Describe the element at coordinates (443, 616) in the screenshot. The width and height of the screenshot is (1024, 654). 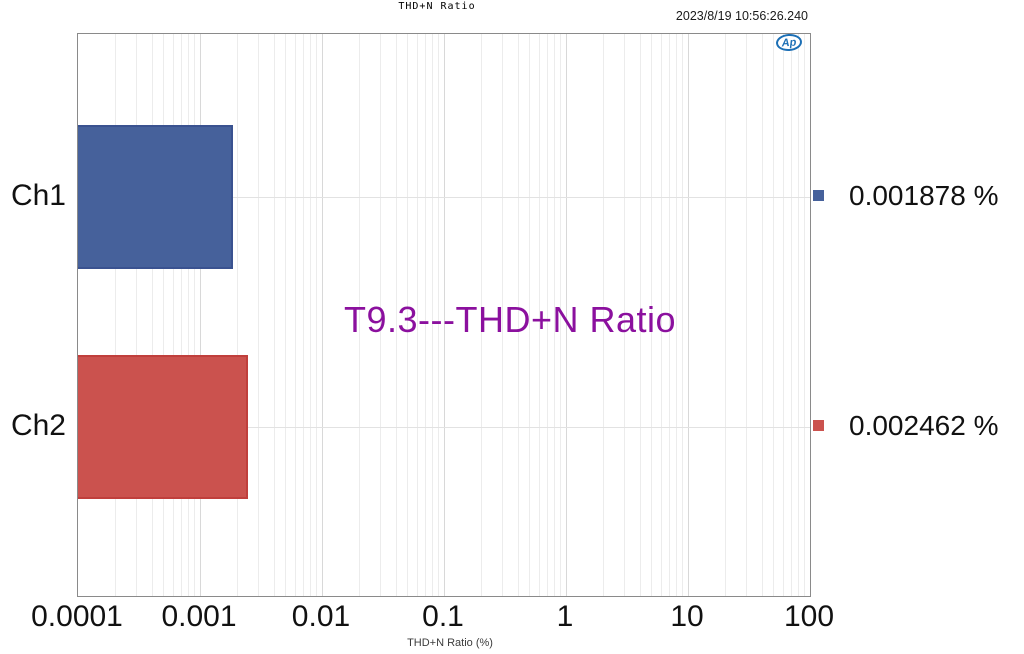
I see `x-tick-label: 0.1` at that location.